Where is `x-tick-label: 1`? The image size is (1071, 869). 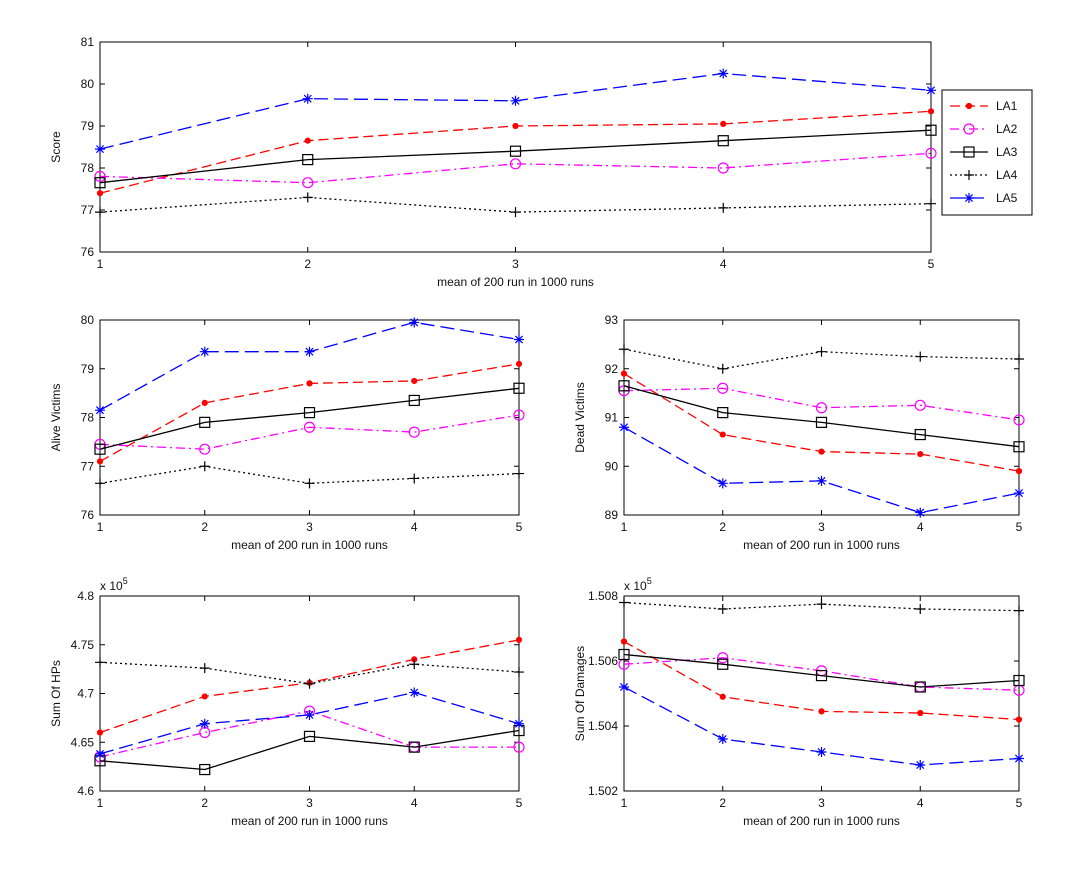 x-tick-label: 1 is located at coordinates (100, 803).